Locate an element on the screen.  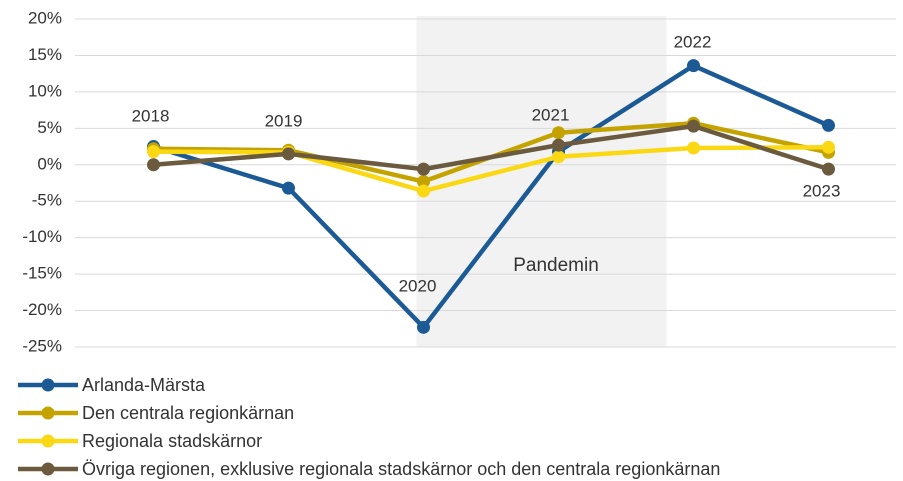
y-tick-label: -10% is located at coordinates (42, 236).